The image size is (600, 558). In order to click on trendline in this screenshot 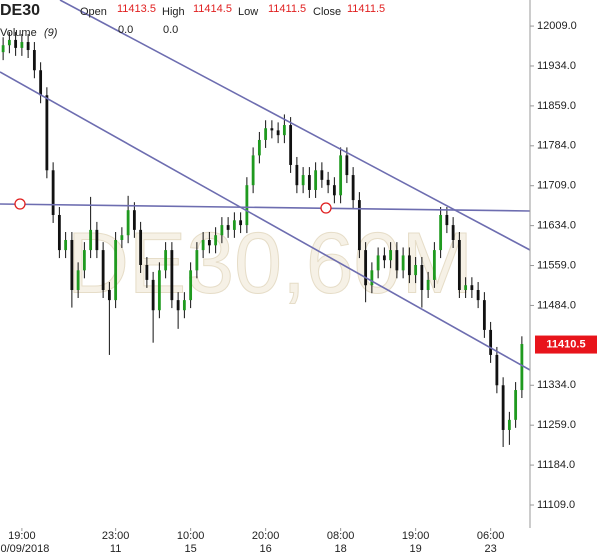, I will do `click(265, 207)`.